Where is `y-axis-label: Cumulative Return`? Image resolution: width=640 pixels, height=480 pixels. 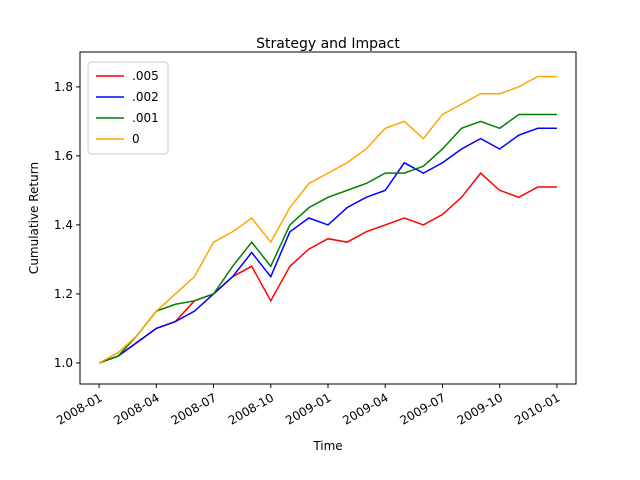
y-axis-label: Cumulative Return is located at coordinates (34, 218).